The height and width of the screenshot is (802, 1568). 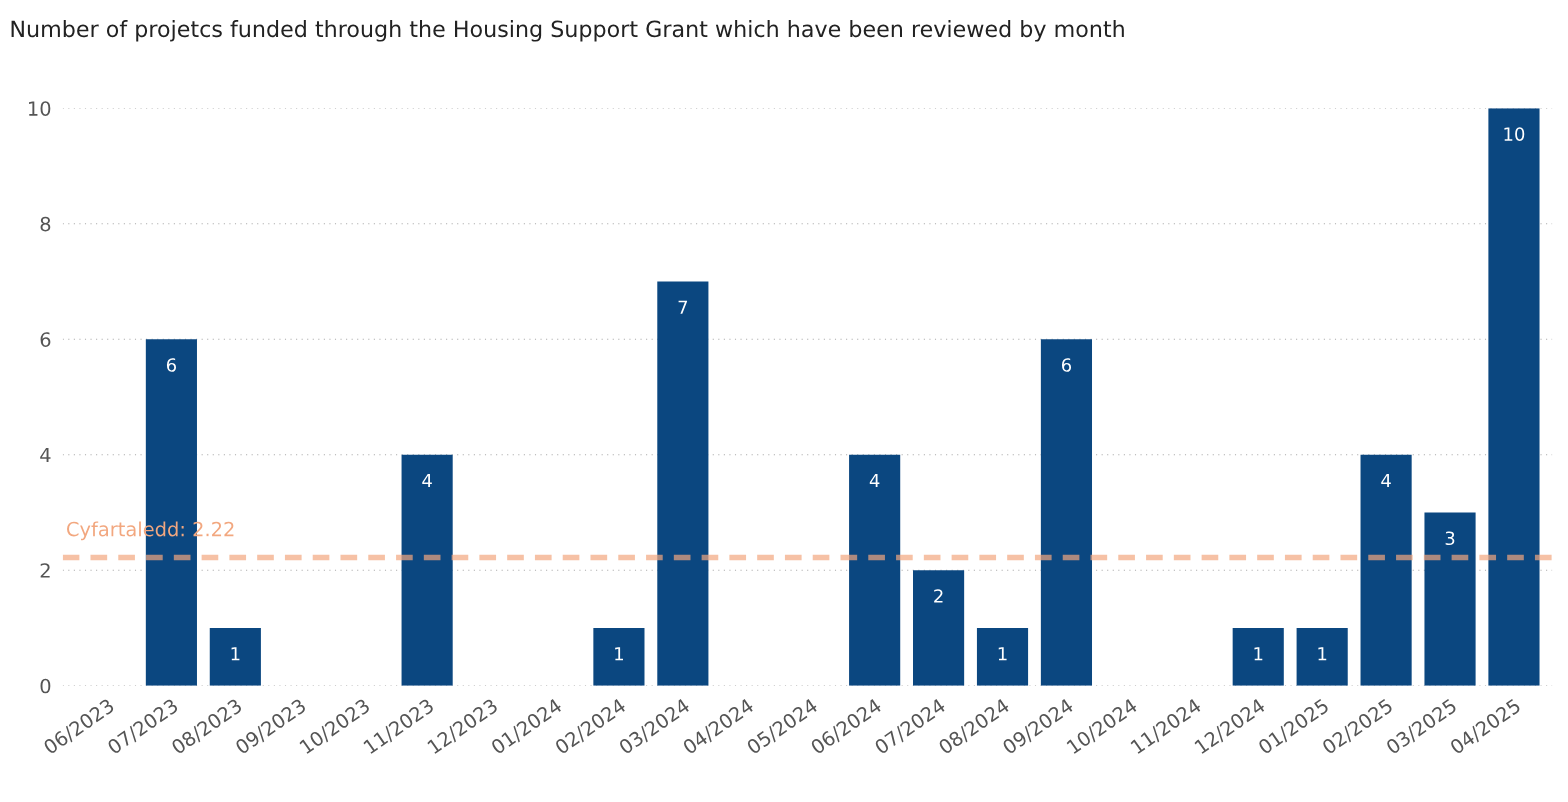 What do you see at coordinates (45, 455) in the screenshot?
I see `y-tick-label: 4` at bounding box center [45, 455].